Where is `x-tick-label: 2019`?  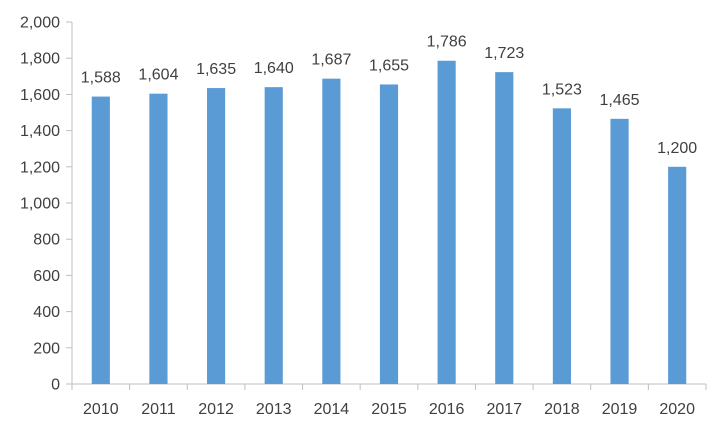 x-tick-label: 2019 is located at coordinates (620, 409).